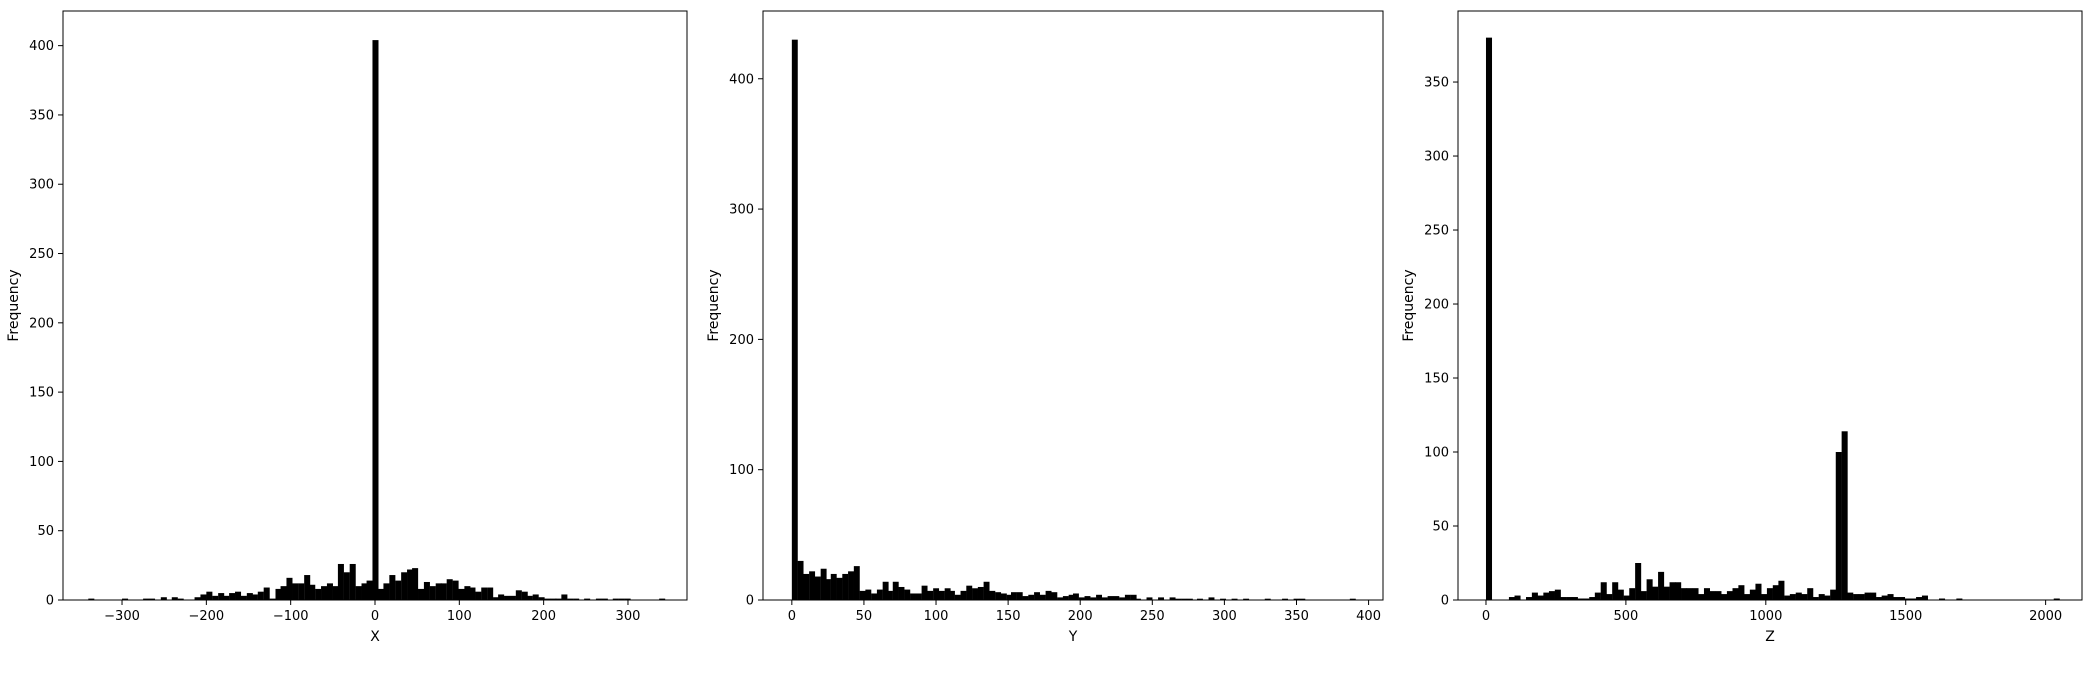 Image resolution: width=2090 pixels, height=690 pixels. I want to click on histogram-y-ytick-label: 100, so click(741, 470).